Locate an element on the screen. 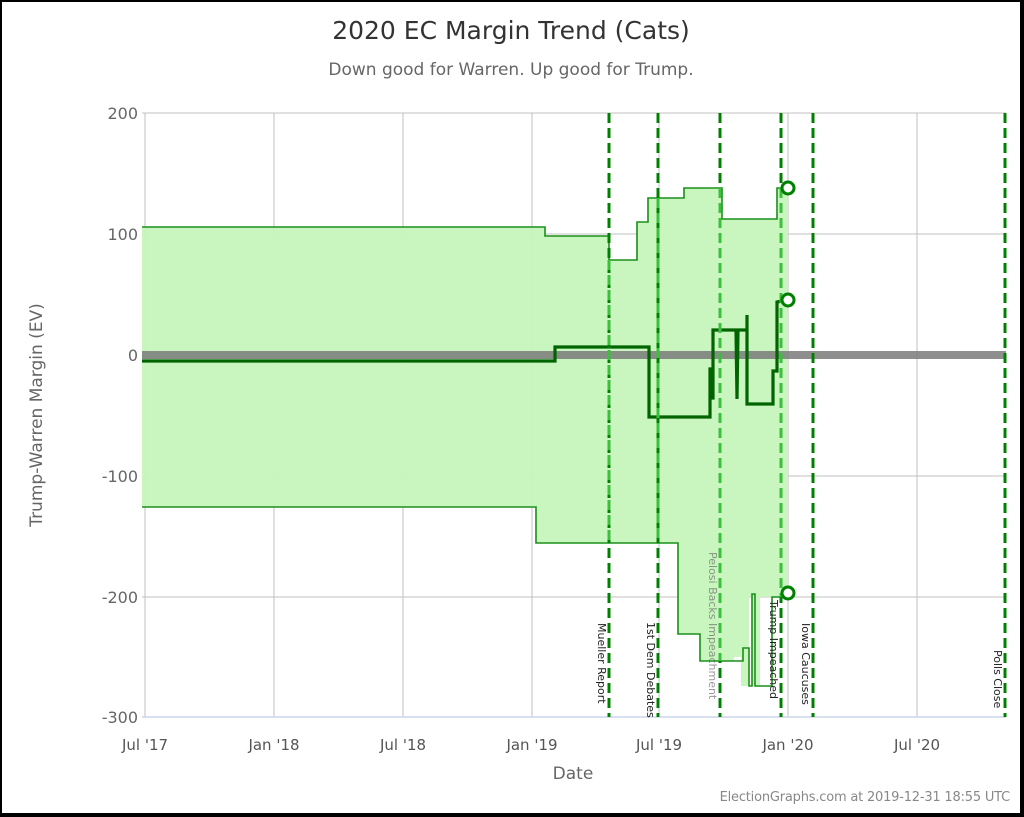  y-tick-labels: 200 100 0 -100 -200 -300 is located at coordinates (120, 415).